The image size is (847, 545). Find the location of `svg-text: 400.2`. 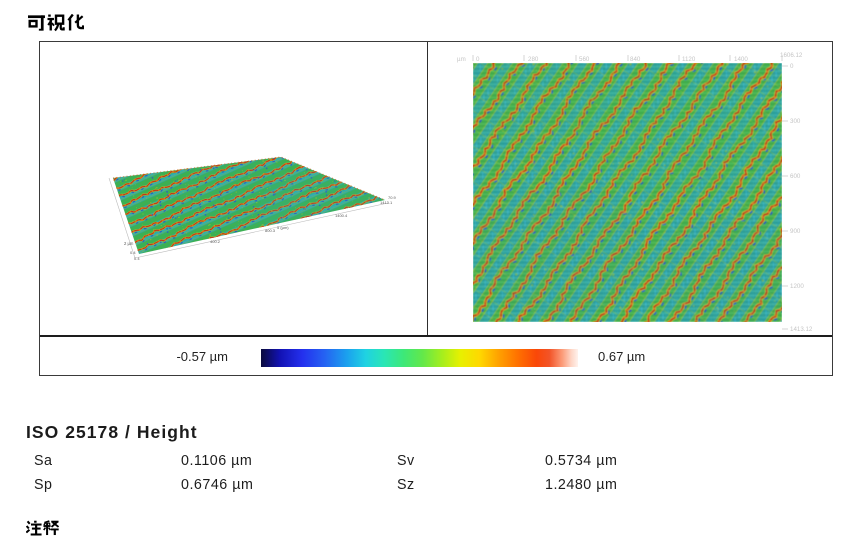

svg-text: 400.2 is located at coordinates (215, 241).